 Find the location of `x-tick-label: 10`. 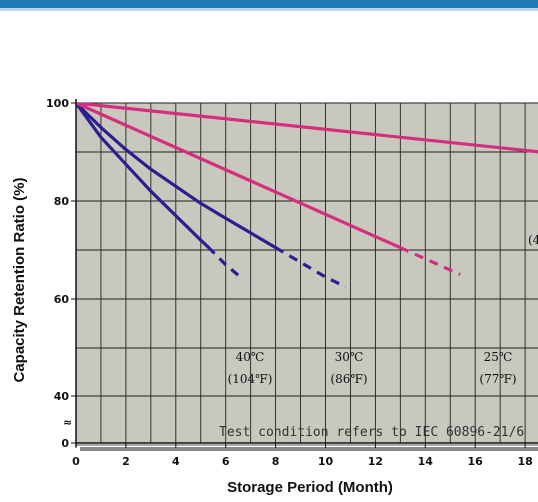

x-tick-label: 10 is located at coordinates (326, 461).